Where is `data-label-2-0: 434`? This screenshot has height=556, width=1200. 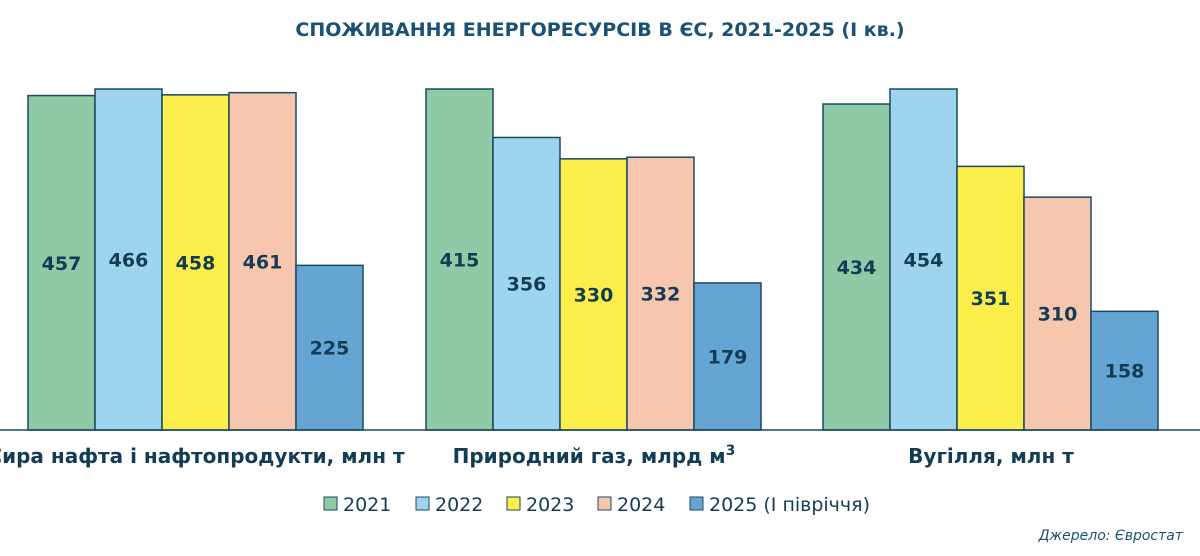 data-label-2-0: 434 is located at coordinates (857, 268).